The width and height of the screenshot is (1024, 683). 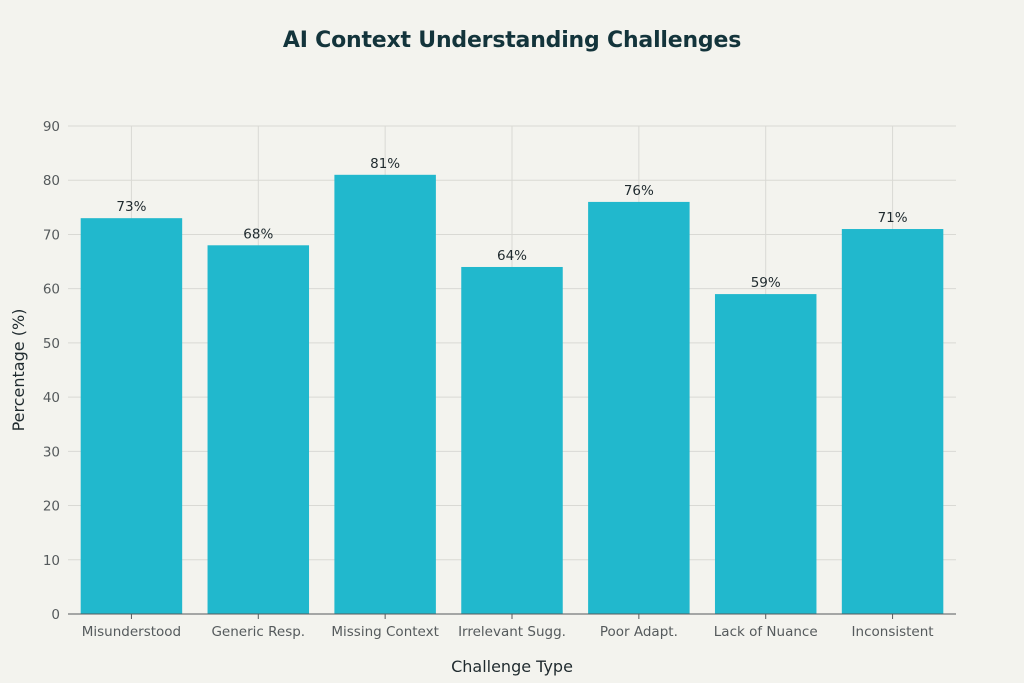 I want to click on x-tick-label: Misunderstood, so click(x=131, y=632).